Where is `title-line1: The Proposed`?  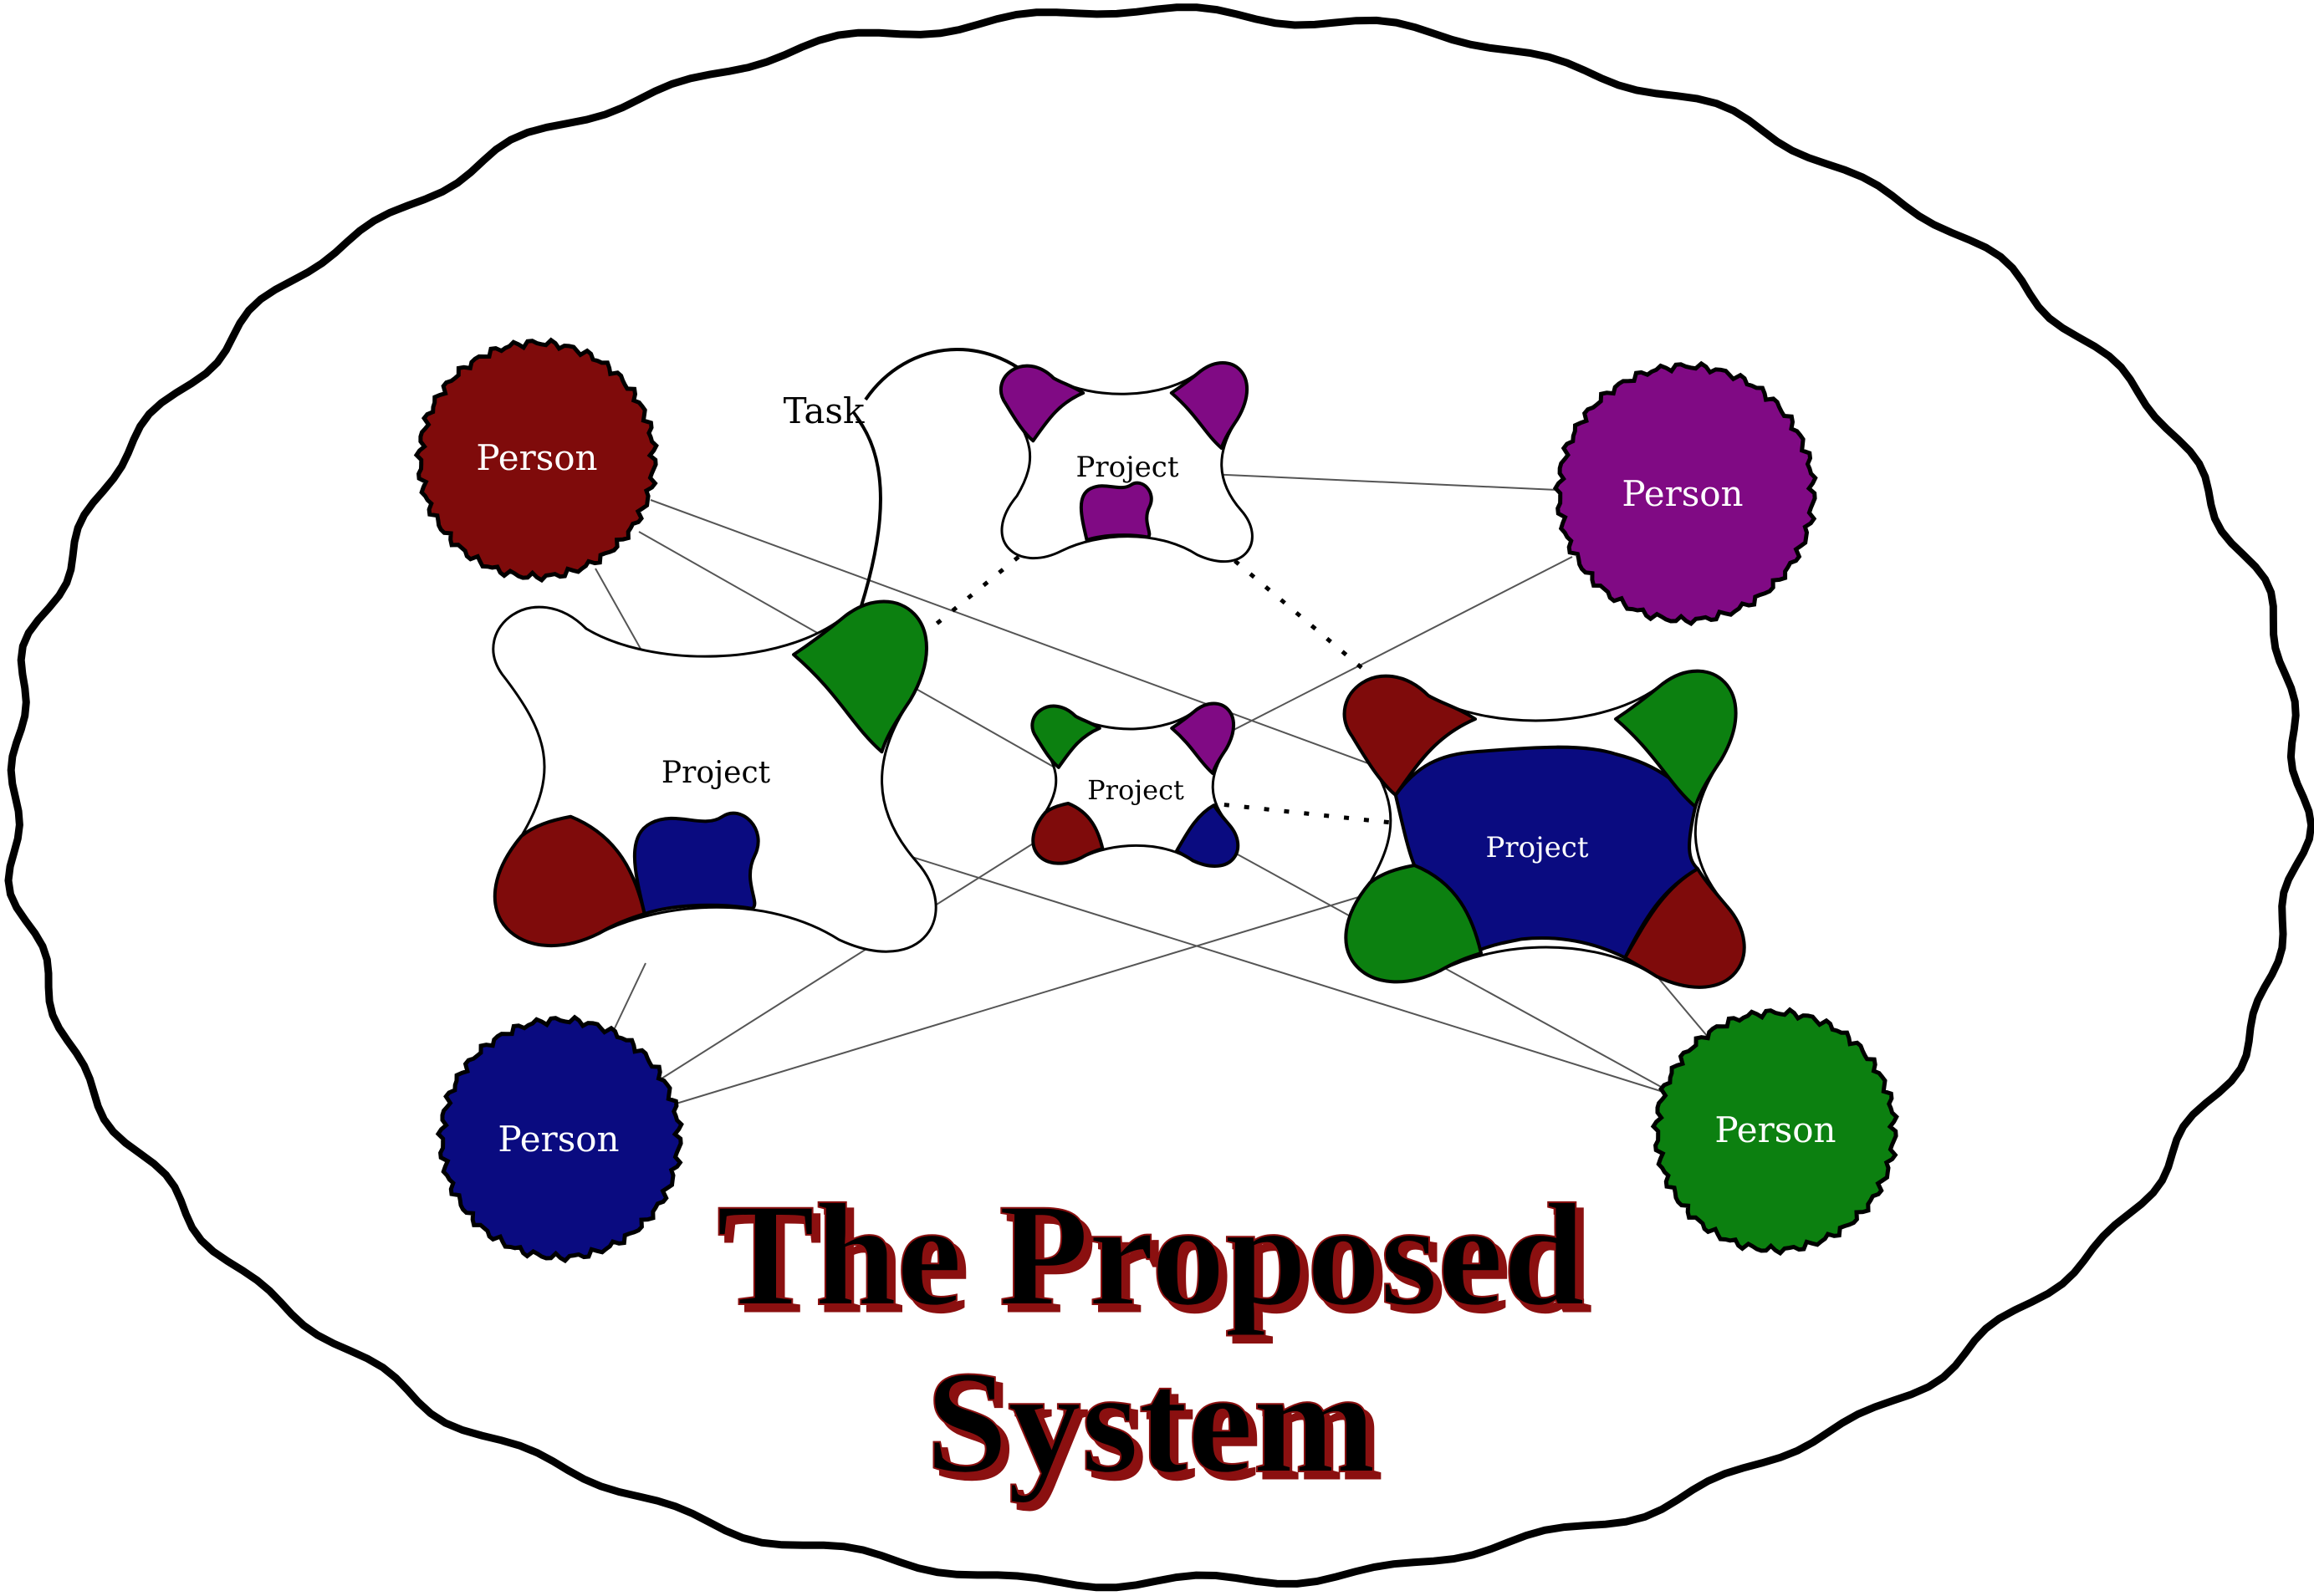 title-line1: The Proposed is located at coordinates (1151, 1255).